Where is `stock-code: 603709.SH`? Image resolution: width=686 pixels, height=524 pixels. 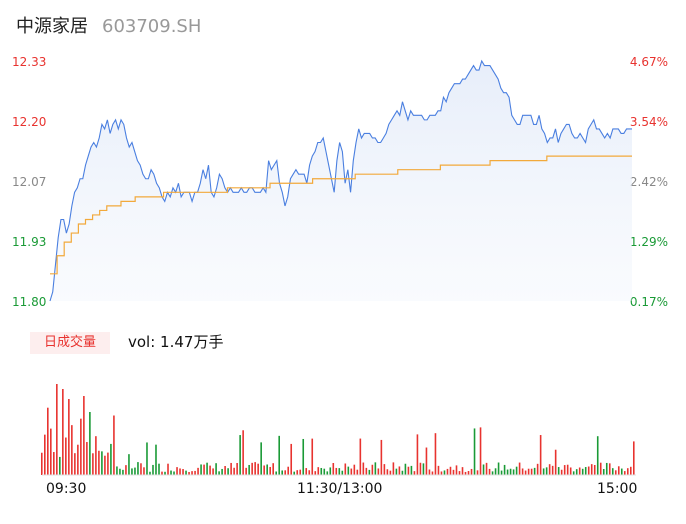 stock-code: 603709.SH is located at coordinates (152, 26).